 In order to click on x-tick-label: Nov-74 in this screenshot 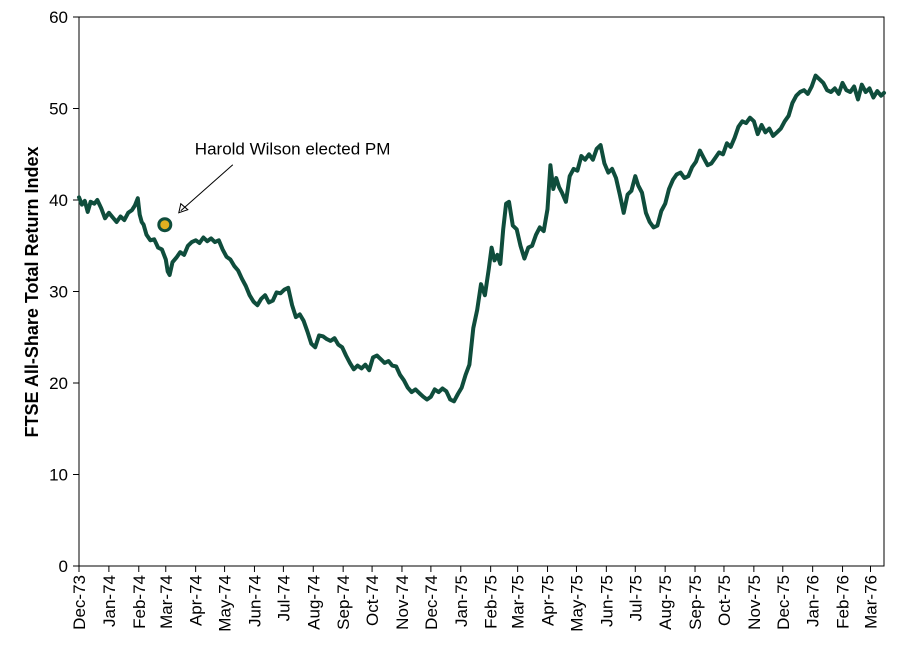, I will do `click(402, 602)`.